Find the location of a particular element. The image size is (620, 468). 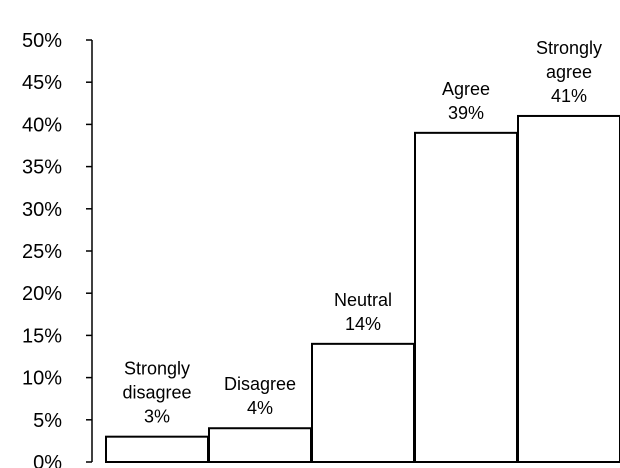

bar-category-label: Disagree is located at coordinates (260, 384).